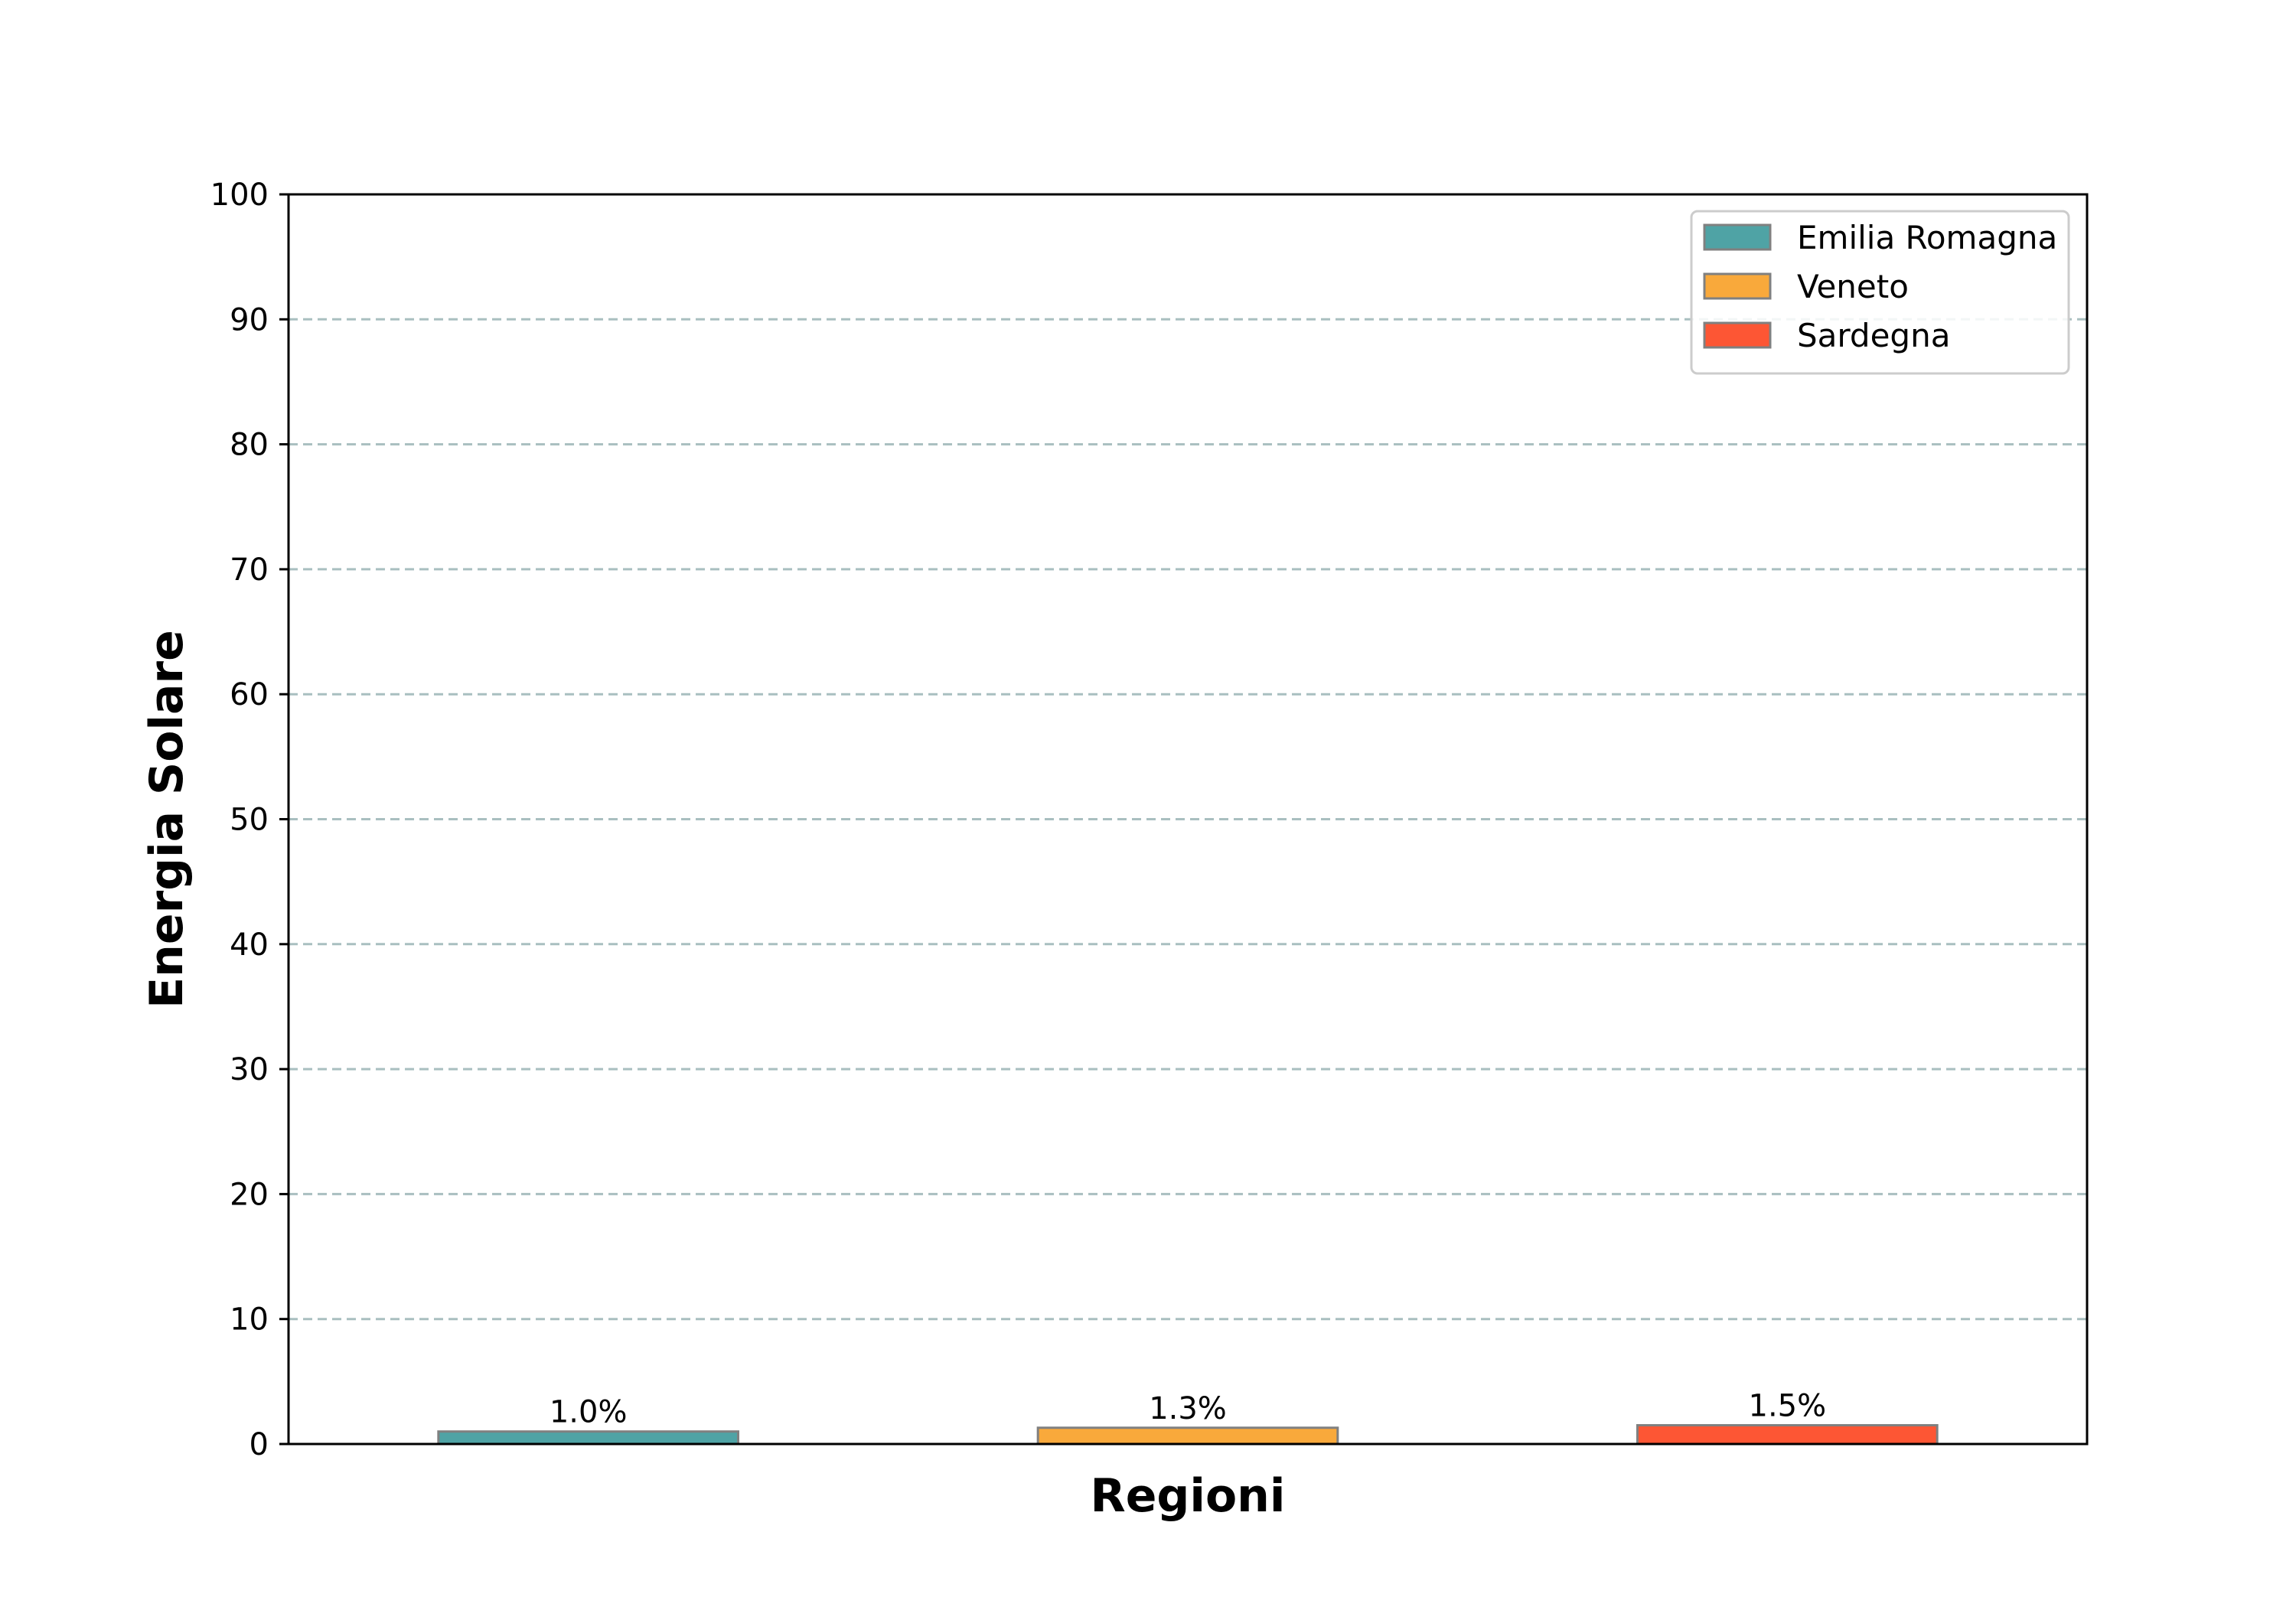 Image resolution: width=2296 pixels, height=1607 pixels. I want to click on bars, so click(1188, 1435).